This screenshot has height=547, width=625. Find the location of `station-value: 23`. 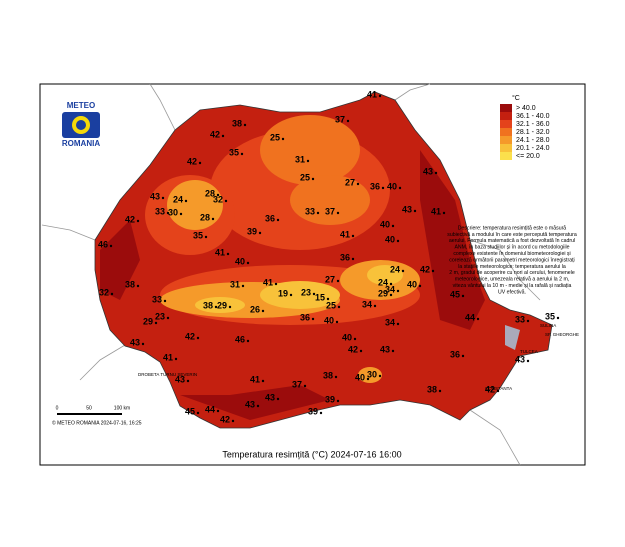

station-value: 23 is located at coordinates (160, 316).